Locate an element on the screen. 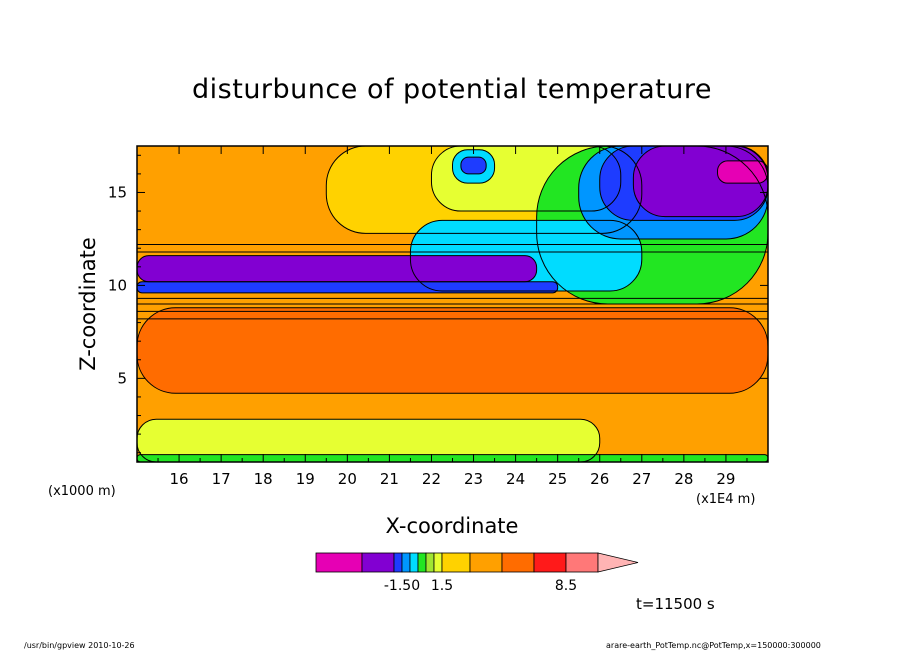  contour-line-light-blue is located at coordinates (673, 193).